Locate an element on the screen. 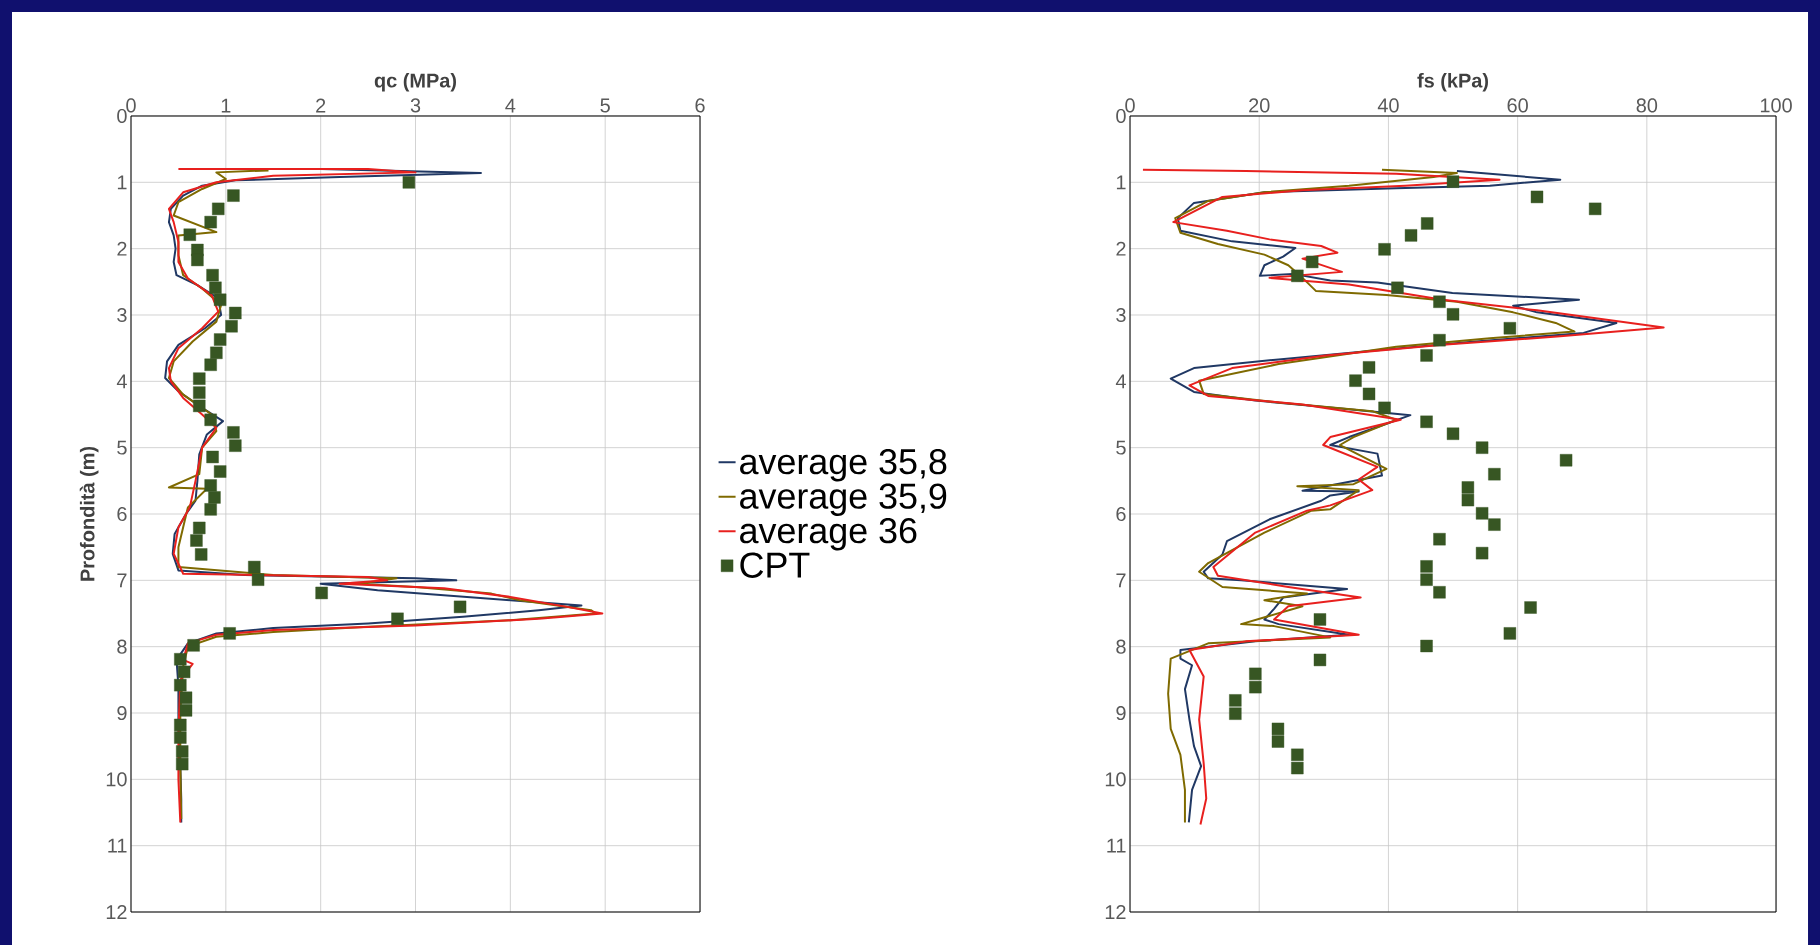 The image size is (1820, 945). x-tick-label: 3 is located at coordinates (415, 105).